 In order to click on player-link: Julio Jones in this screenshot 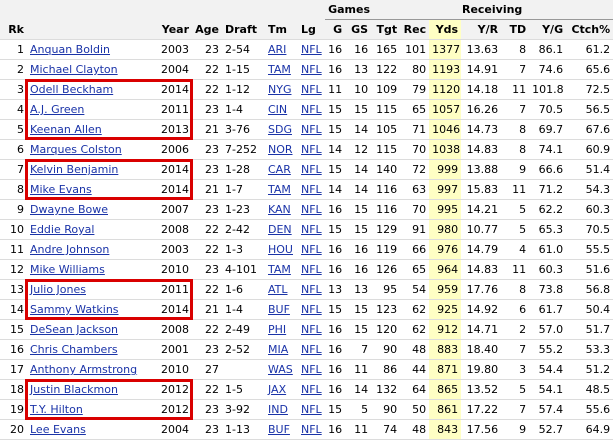, I will do `click(58, 289)`.